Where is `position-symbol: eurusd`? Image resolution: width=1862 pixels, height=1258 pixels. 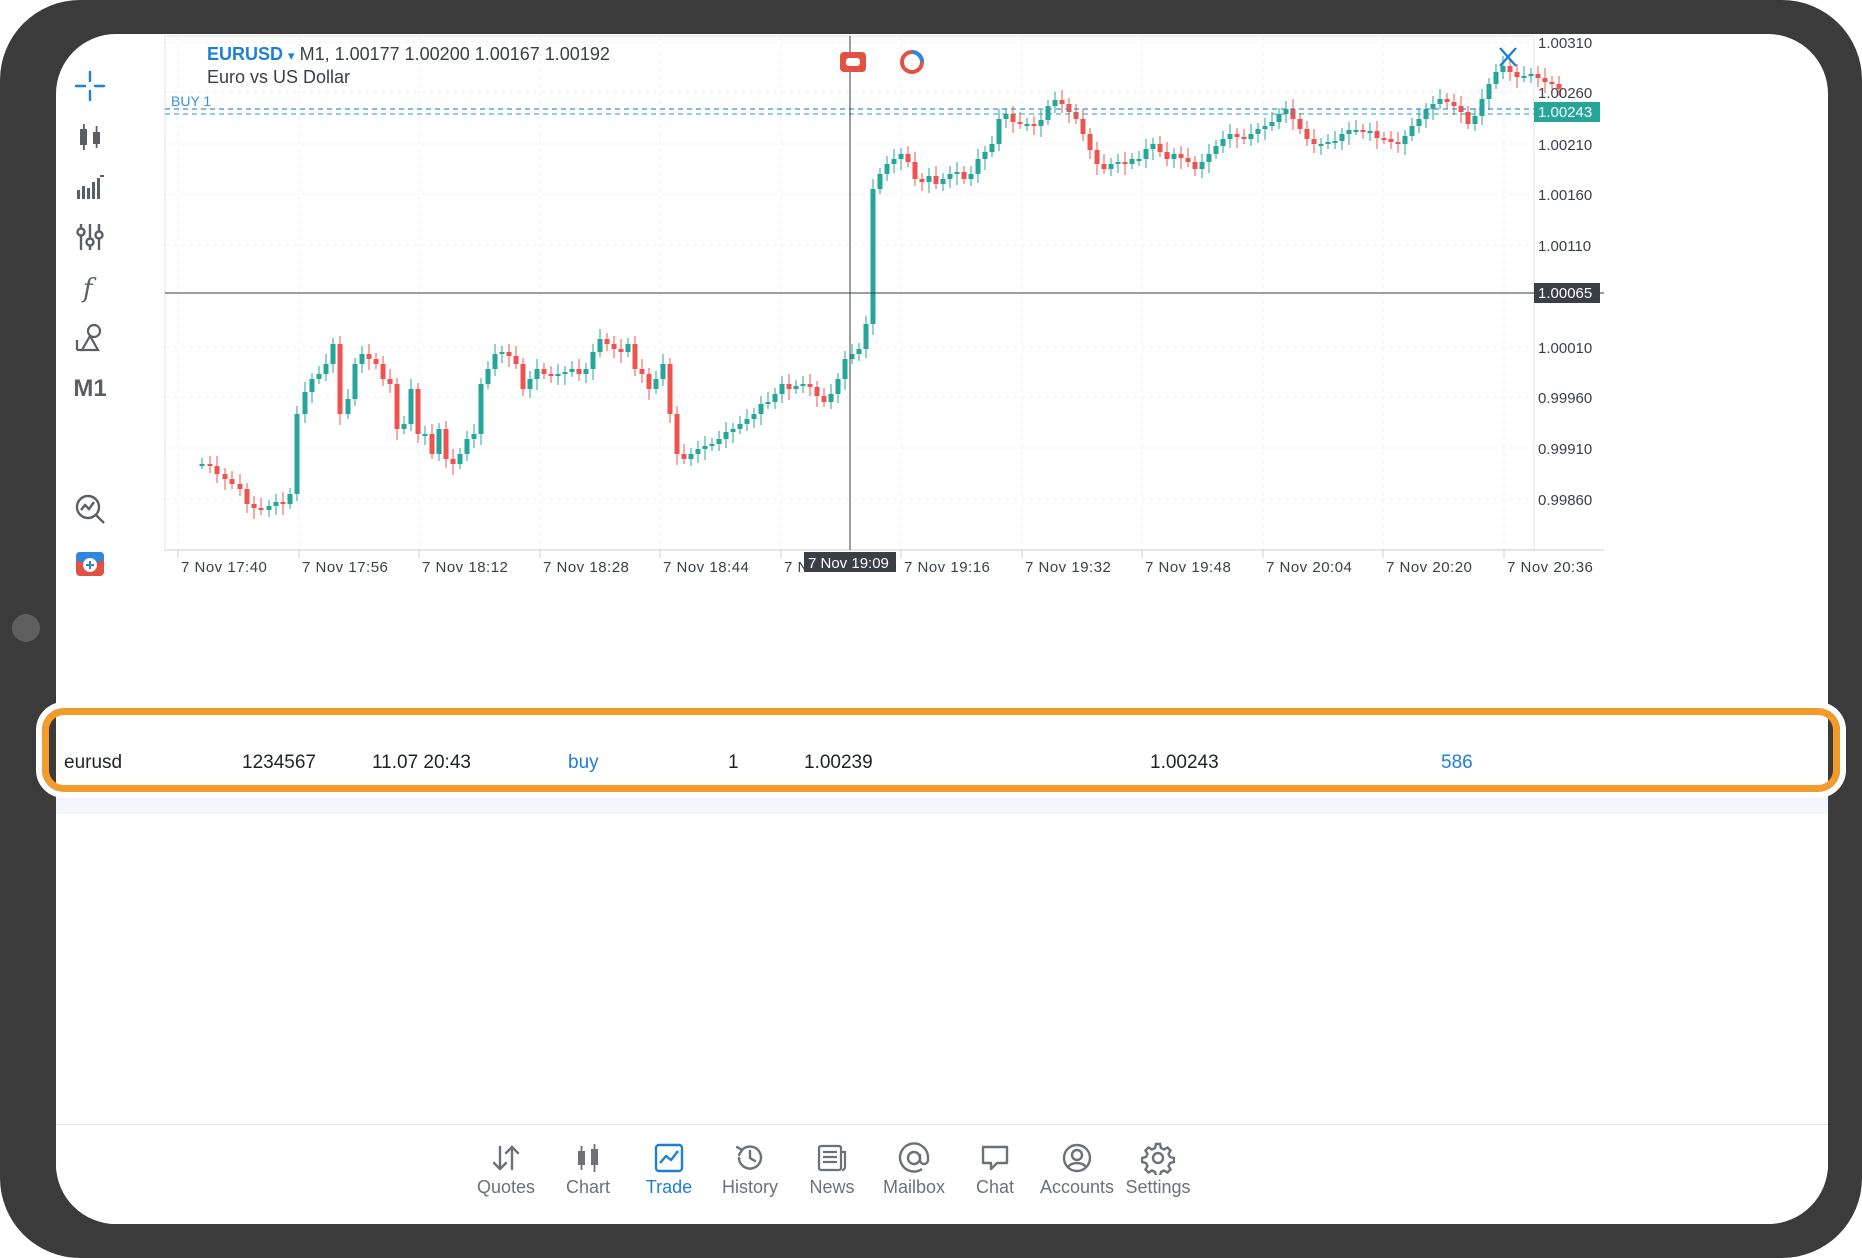 position-symbol: eurusd is located at coordinates (93, 762).